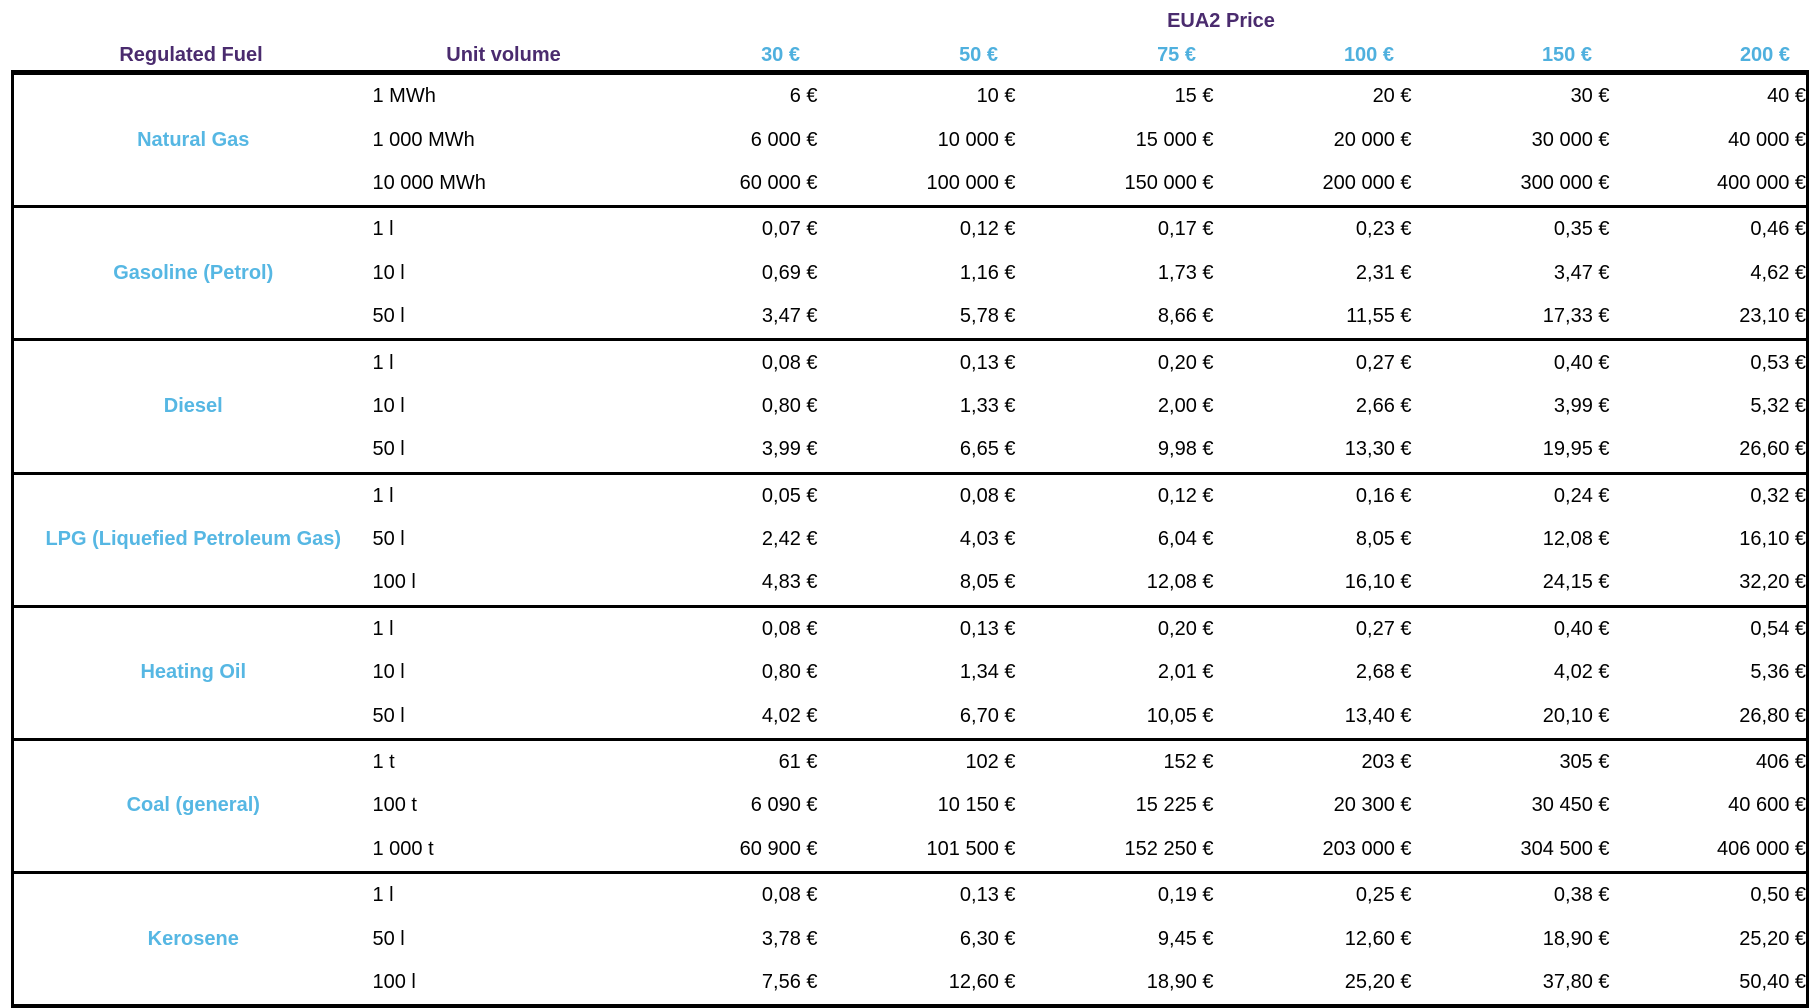 The height and width of the screenshot is (1008, 1814). Describe the element at coordinates (1708, 361) in the screenshot. I see `price-cell: 0,53 €` at that location.